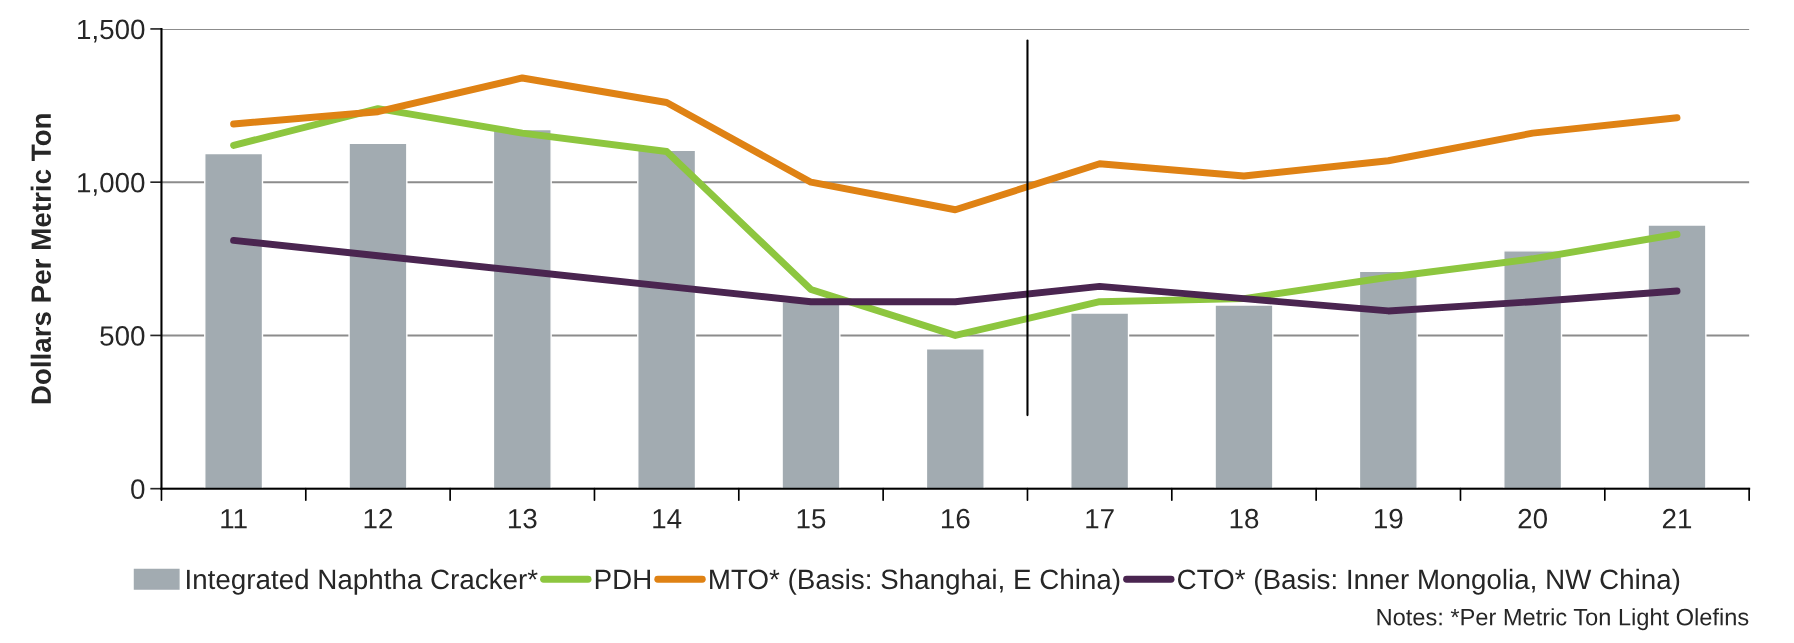 The height and width of the screenshot is (643, 1794). I want to click on text: Notes: *Per Metric Ton Light Olefins, so click(1563, 619).